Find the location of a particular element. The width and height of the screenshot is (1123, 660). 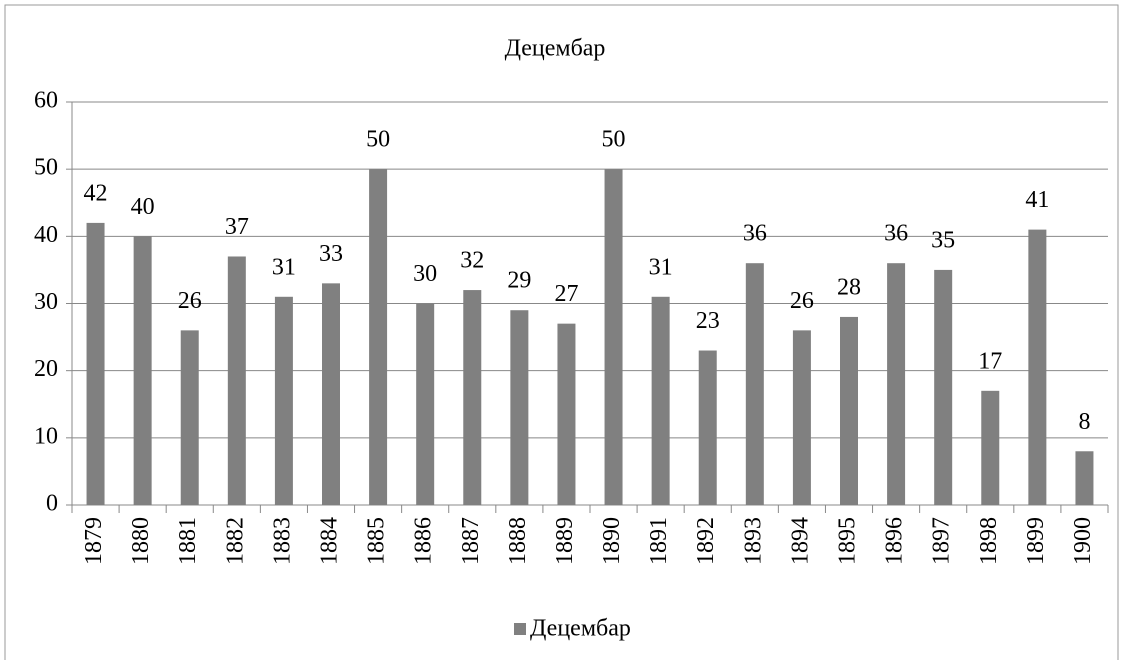

data-label: 41 is located at coordinates (1037, 200).